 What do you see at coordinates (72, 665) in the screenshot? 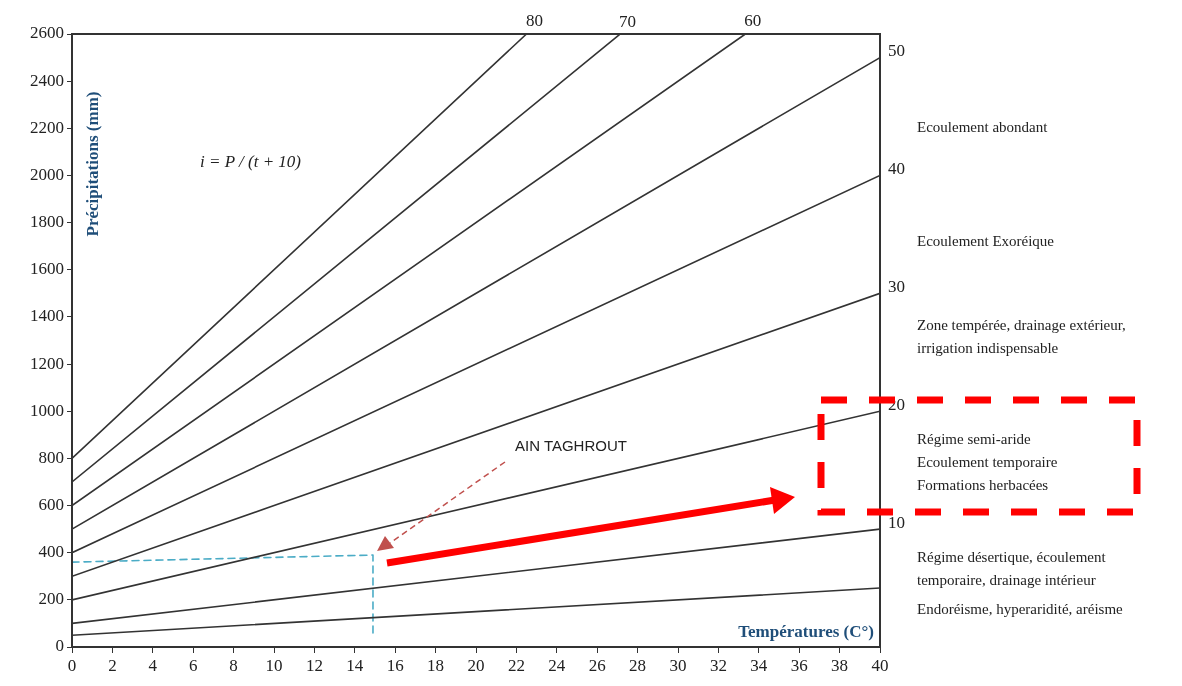
I see `x-tick-label: 0` at bounding box center [72, 665].